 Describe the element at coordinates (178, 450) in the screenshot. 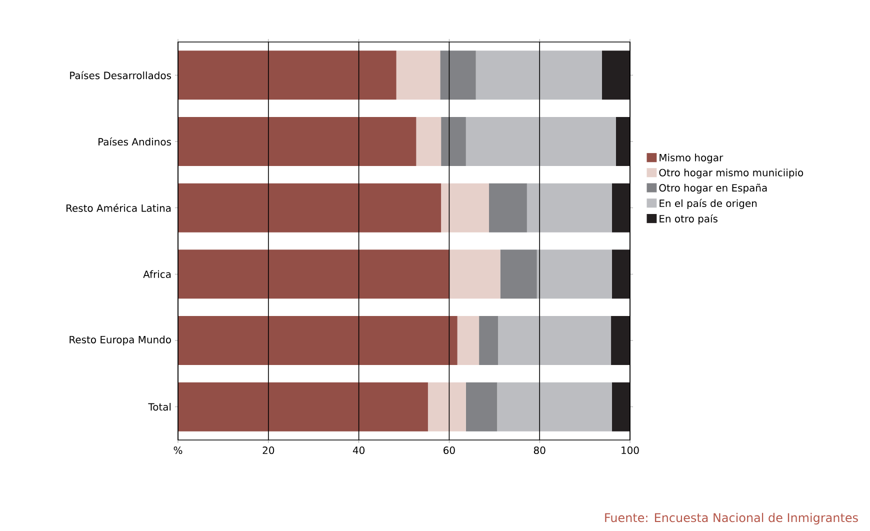

I see `x-tick-label: %` at that location.